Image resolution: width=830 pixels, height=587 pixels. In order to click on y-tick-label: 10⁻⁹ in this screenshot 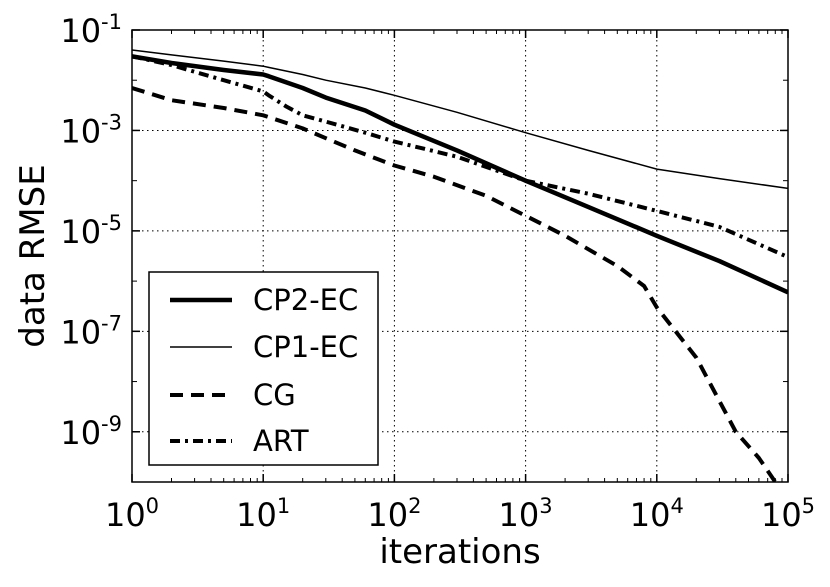, I will do `click(91, 432)`.